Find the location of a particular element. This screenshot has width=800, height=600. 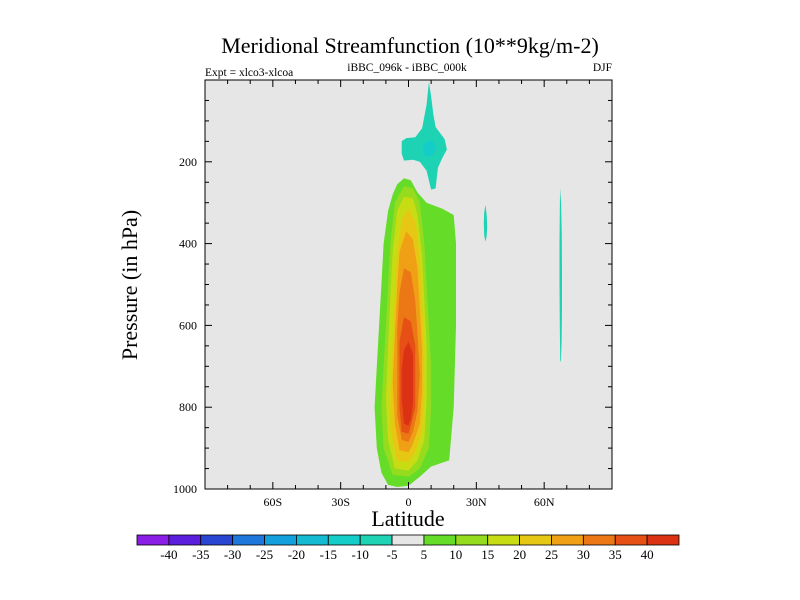

colorbar-label: 5 is located at coordinates (424, 554).